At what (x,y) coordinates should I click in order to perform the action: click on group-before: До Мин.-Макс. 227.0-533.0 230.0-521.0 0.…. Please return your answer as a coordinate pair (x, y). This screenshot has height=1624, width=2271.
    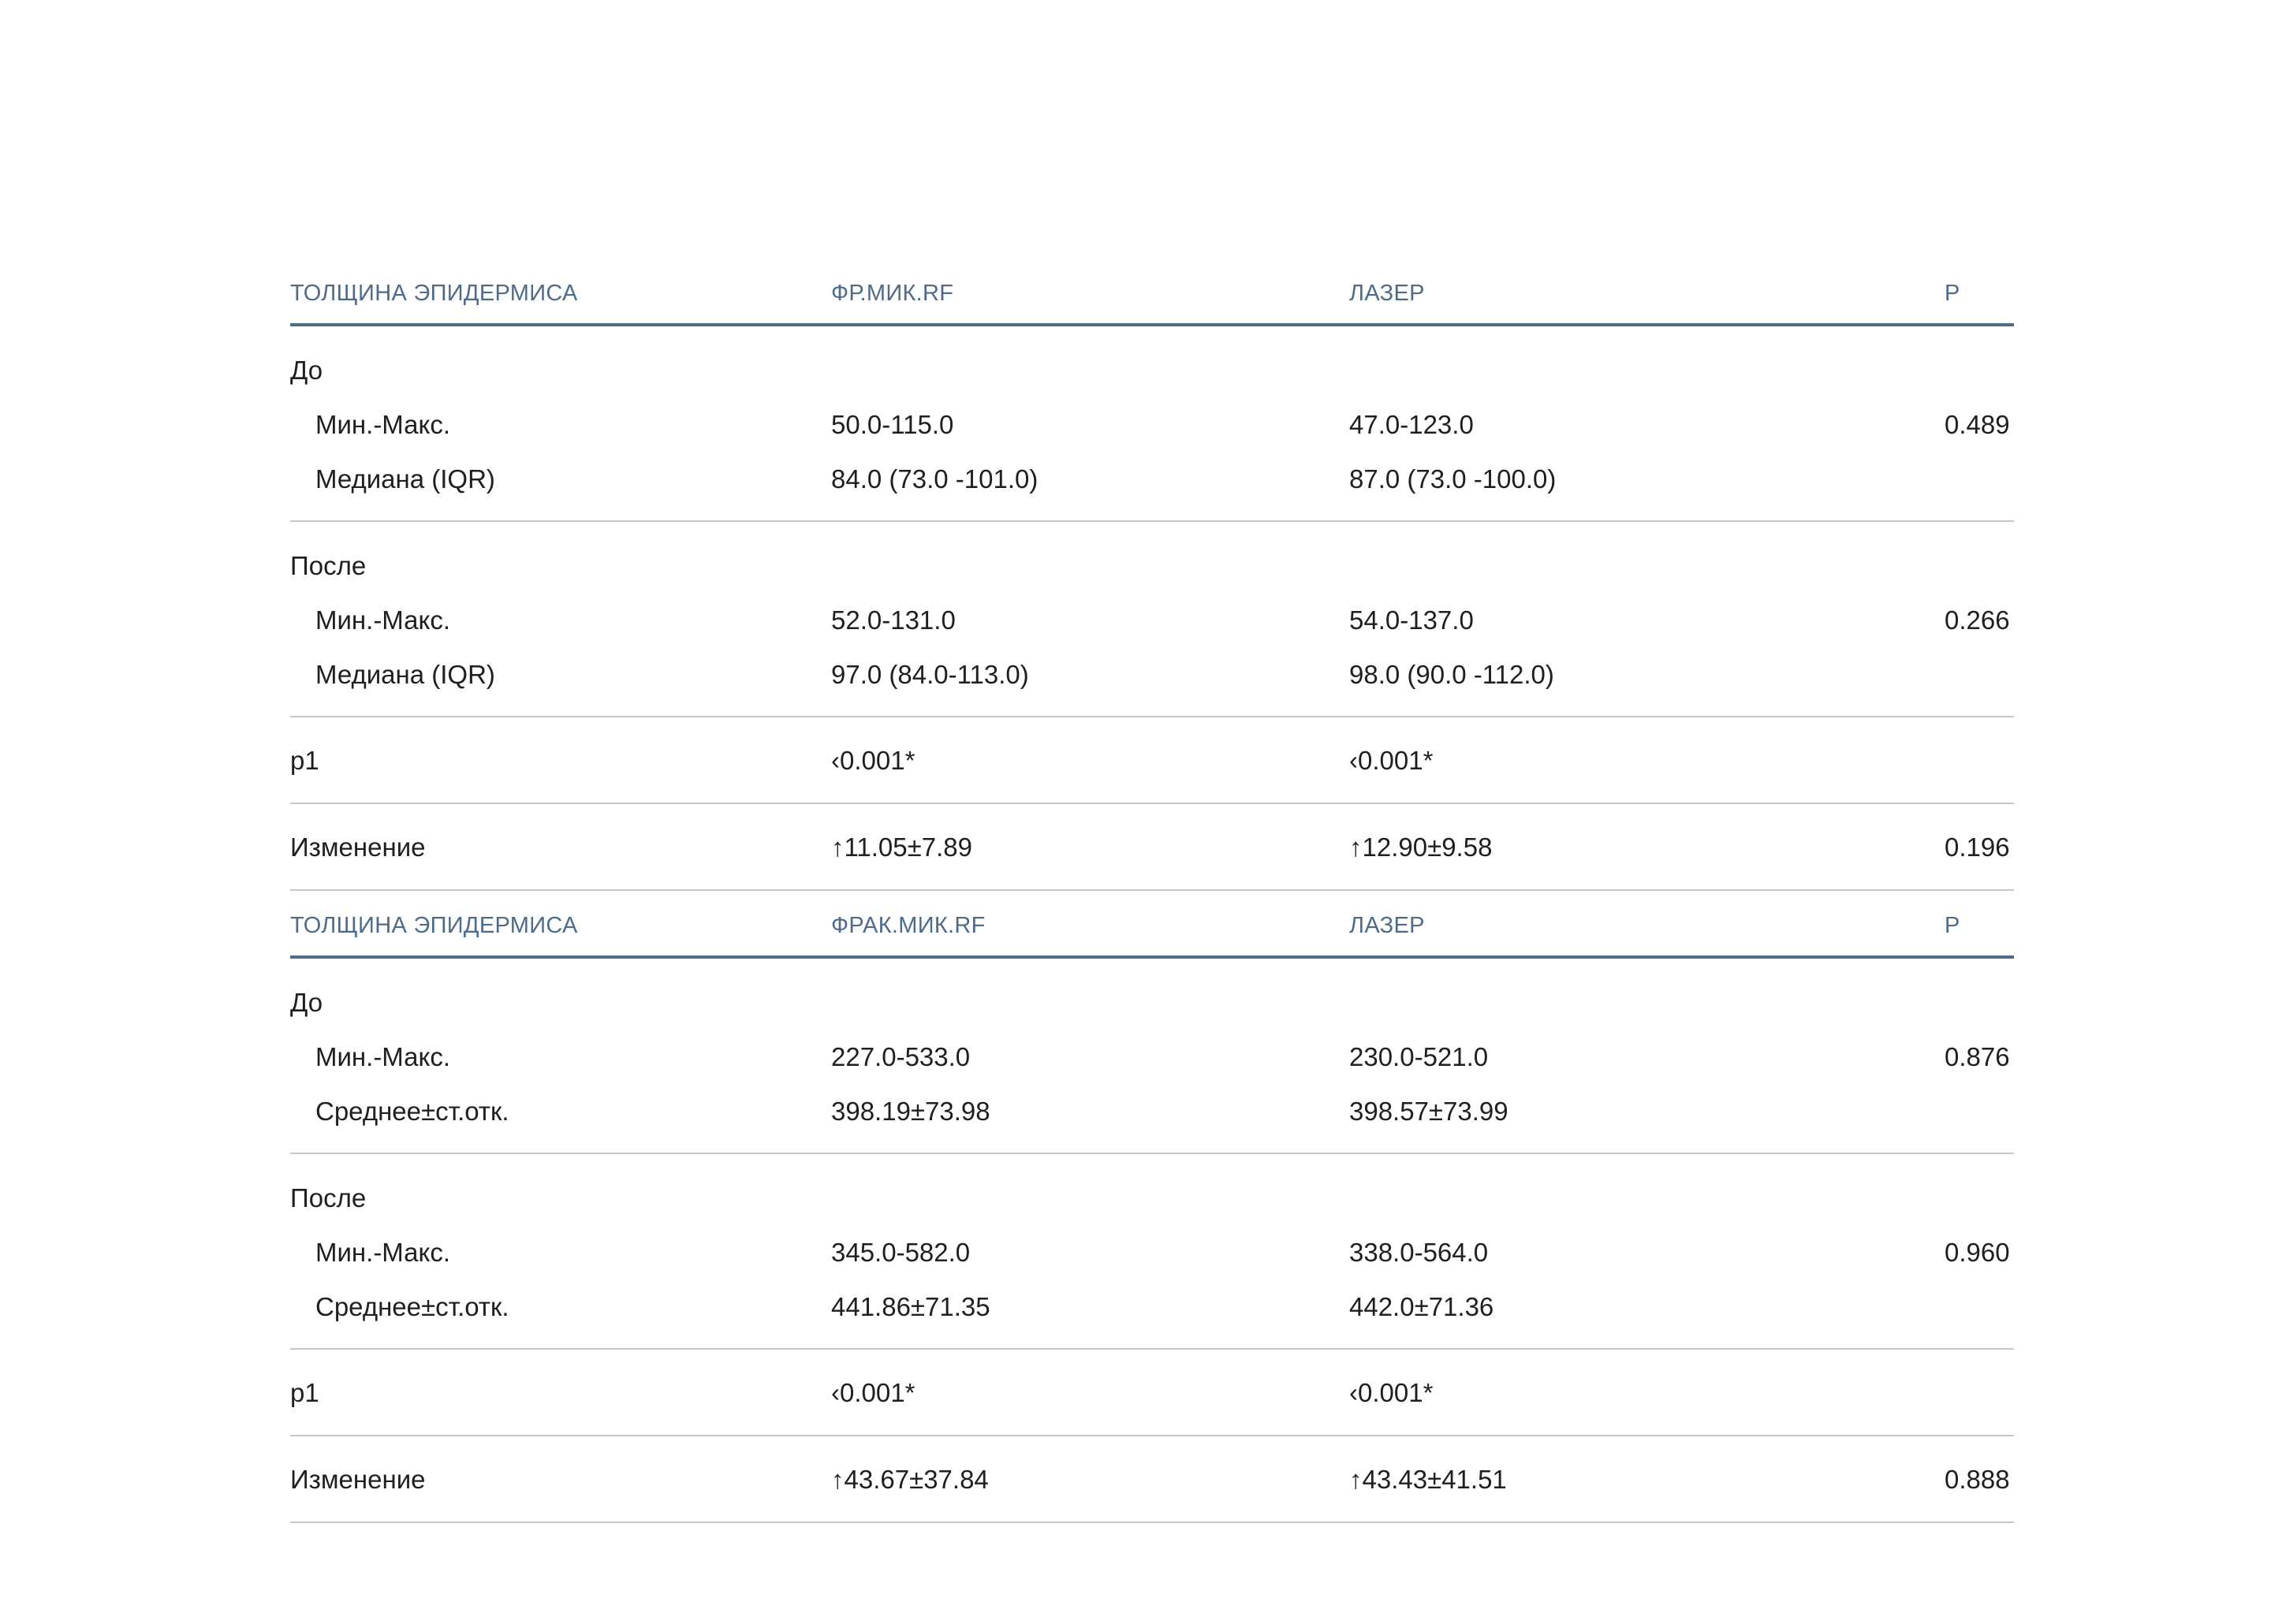
    Looking at the image, I should click on (1152, 1056).